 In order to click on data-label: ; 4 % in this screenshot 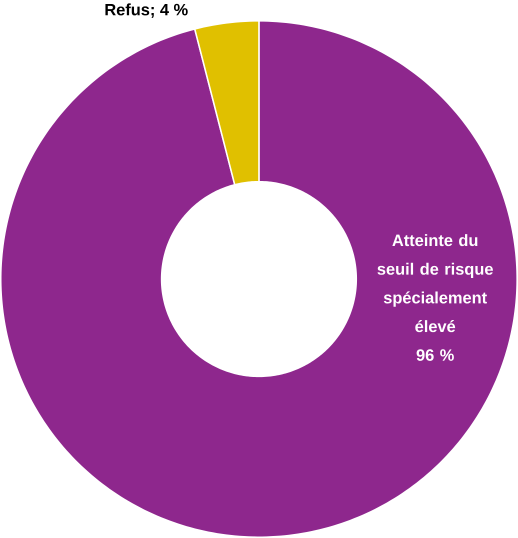, I will do `click(170, 11)`.